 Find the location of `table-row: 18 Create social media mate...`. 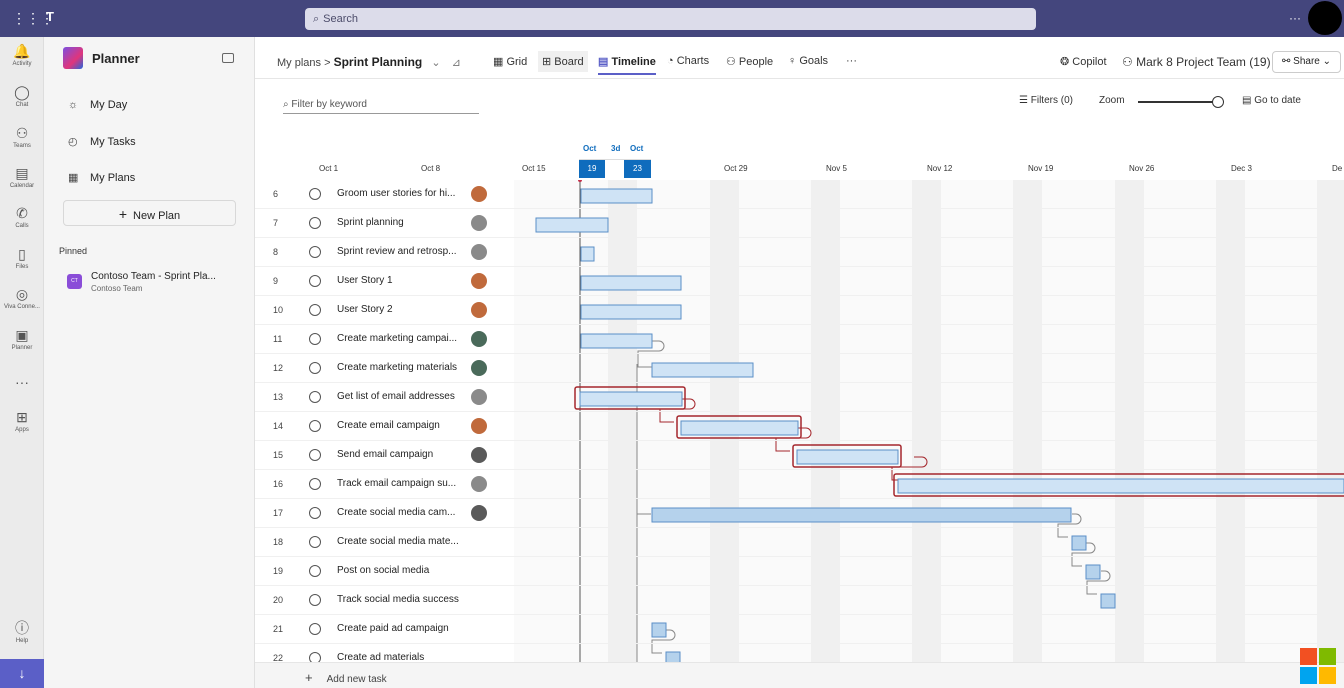

table-row: 18 Create social media mate... is located at coordinates (799, 542).